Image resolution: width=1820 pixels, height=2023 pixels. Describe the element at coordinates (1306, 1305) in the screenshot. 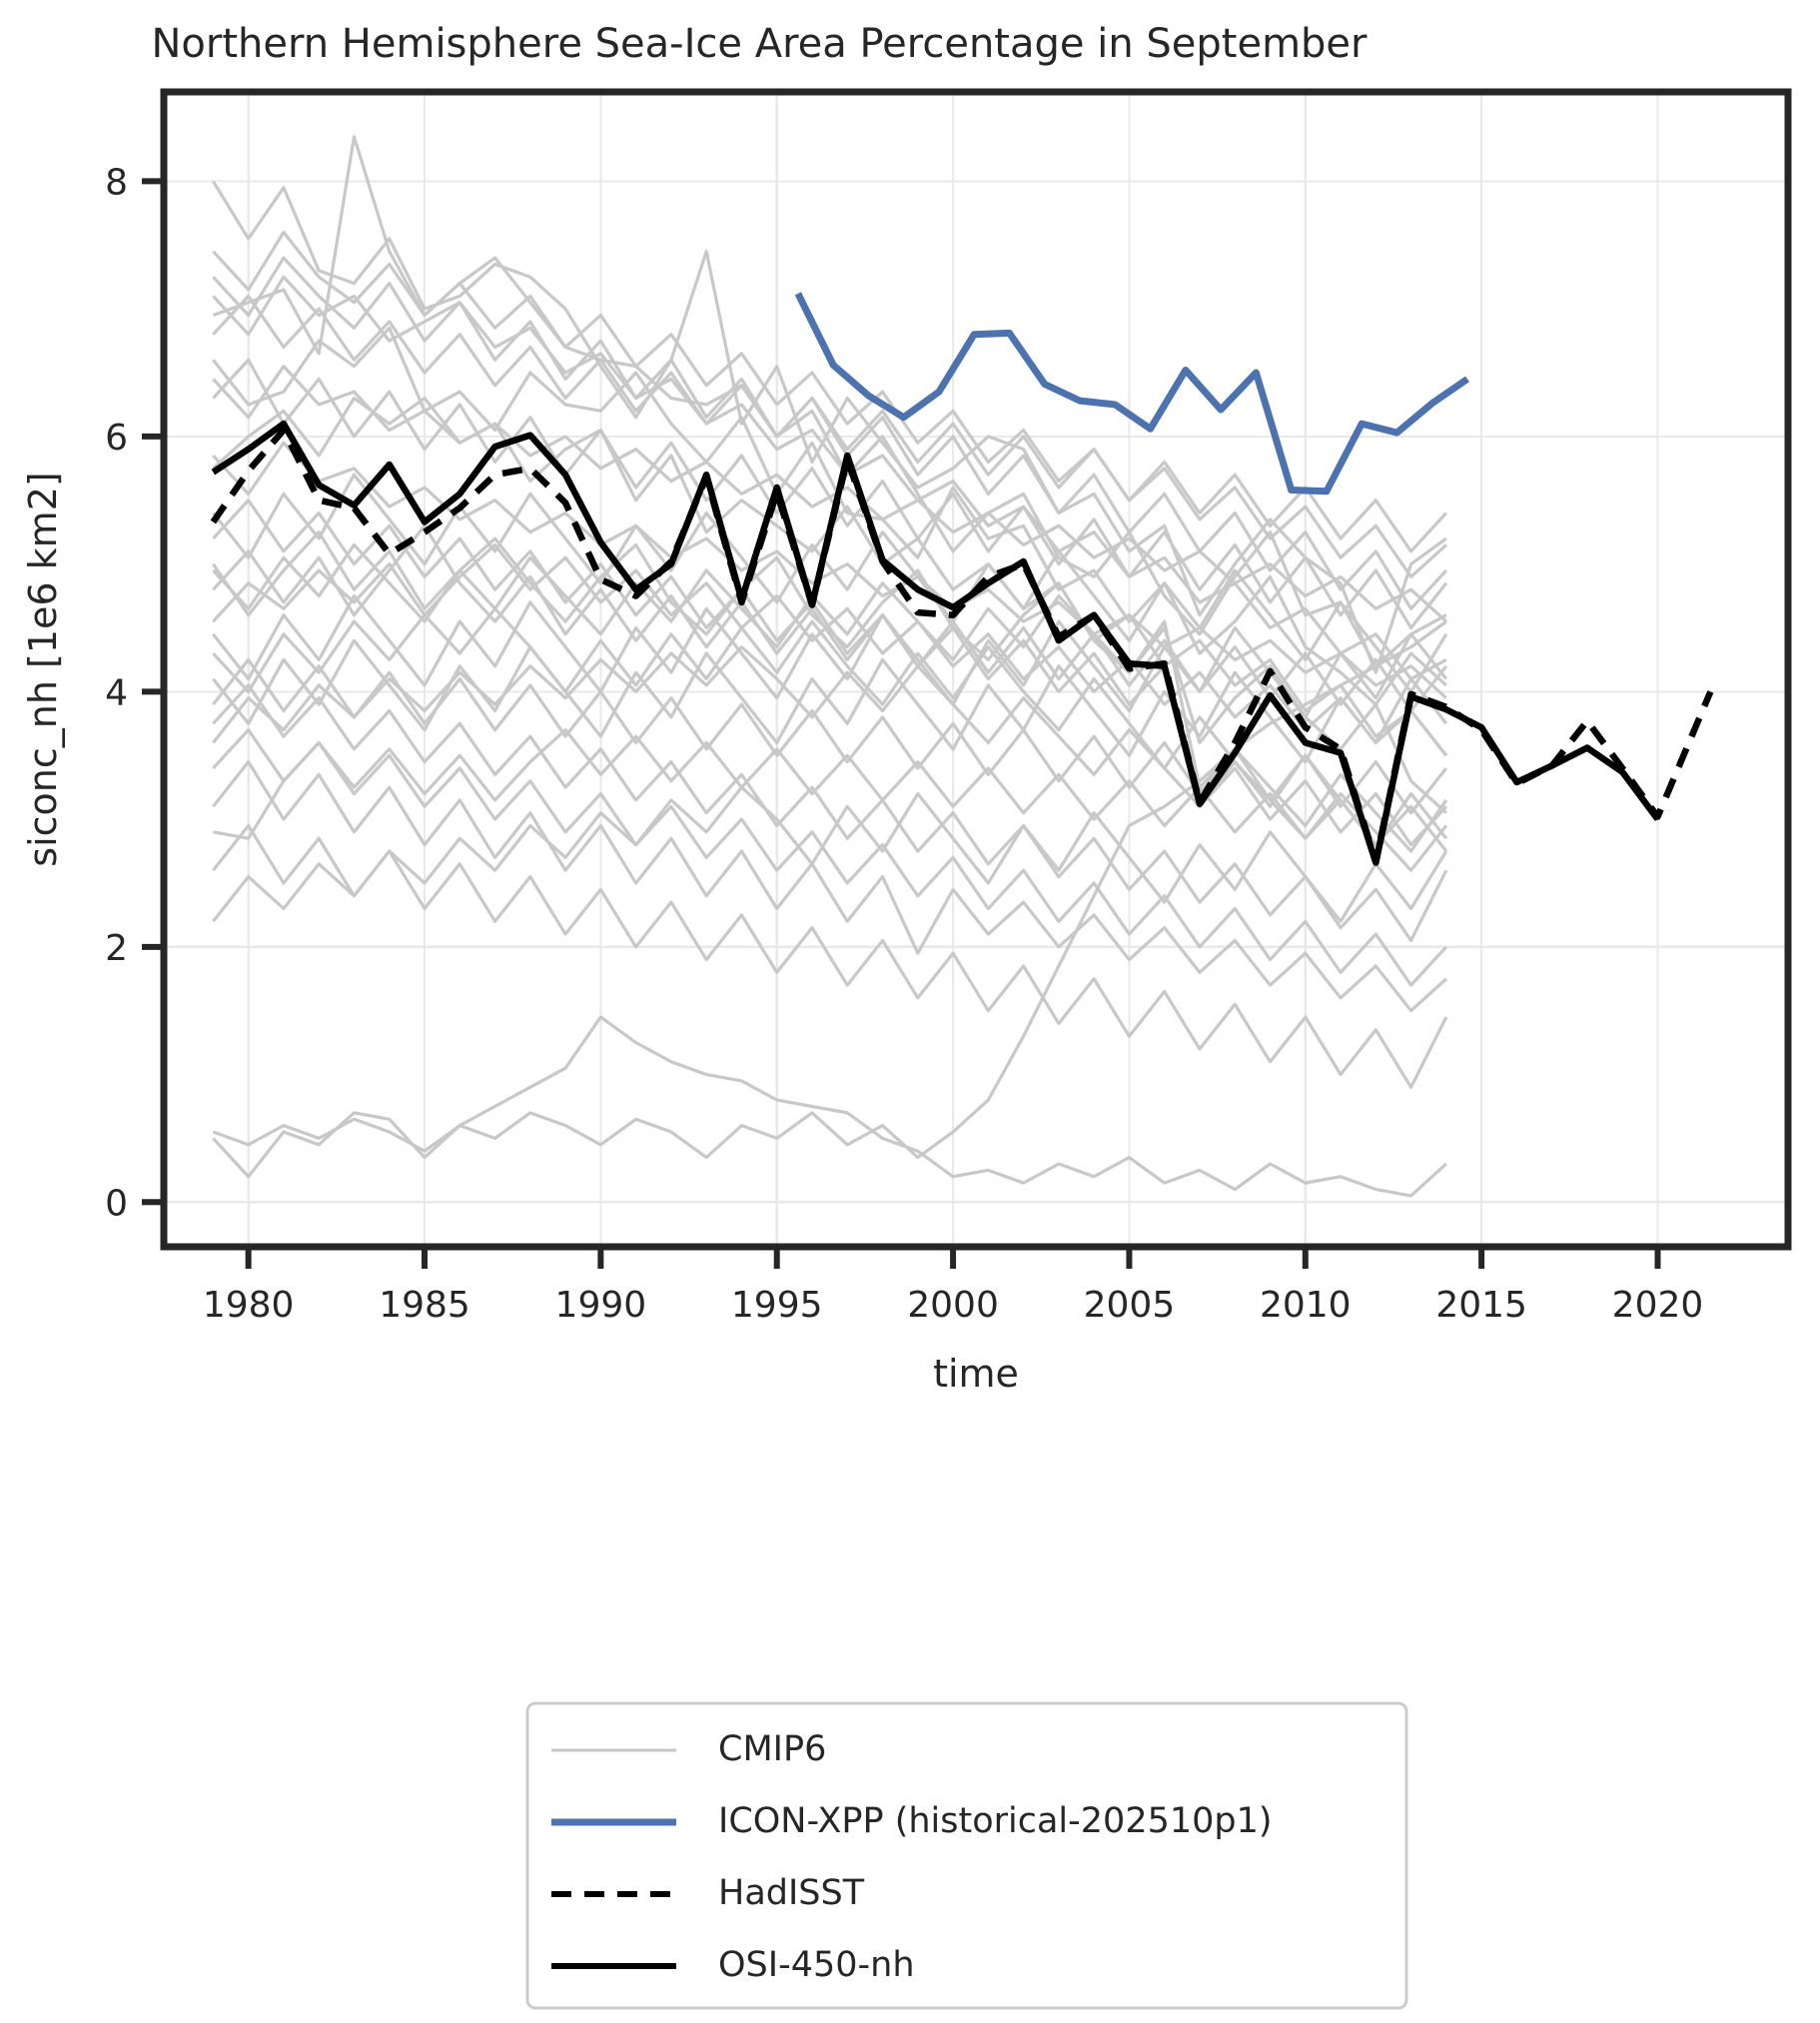

I see `x-tick-label: 2010` at that location.